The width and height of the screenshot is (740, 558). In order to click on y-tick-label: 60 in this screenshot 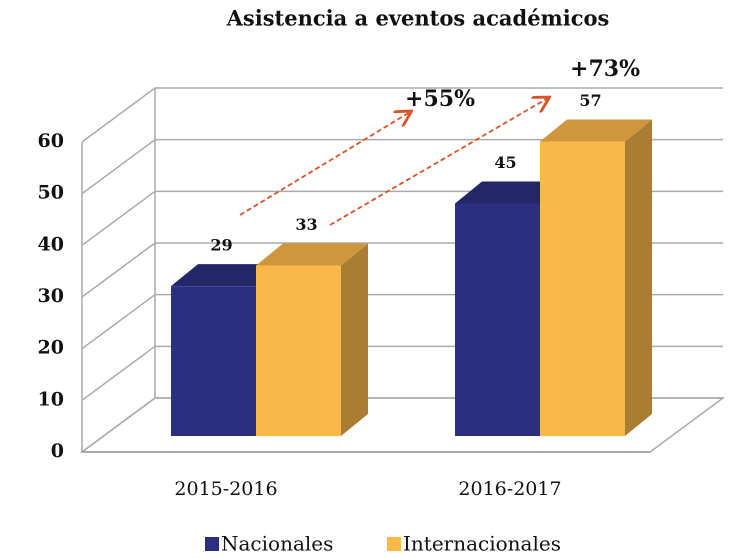, I will do `click(51, 141)`.